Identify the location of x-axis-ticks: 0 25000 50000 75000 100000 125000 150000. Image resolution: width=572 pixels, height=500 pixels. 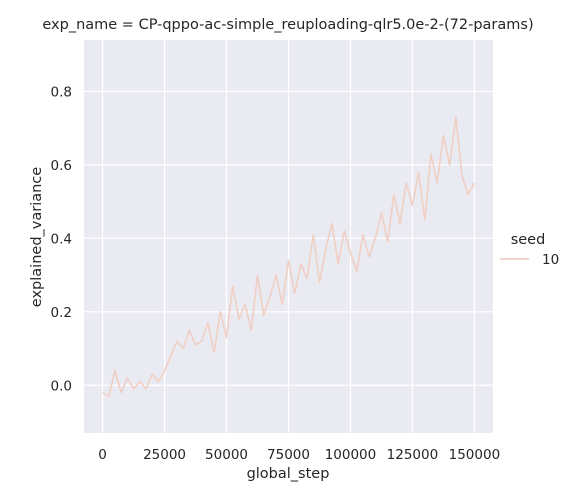
(299, 455).